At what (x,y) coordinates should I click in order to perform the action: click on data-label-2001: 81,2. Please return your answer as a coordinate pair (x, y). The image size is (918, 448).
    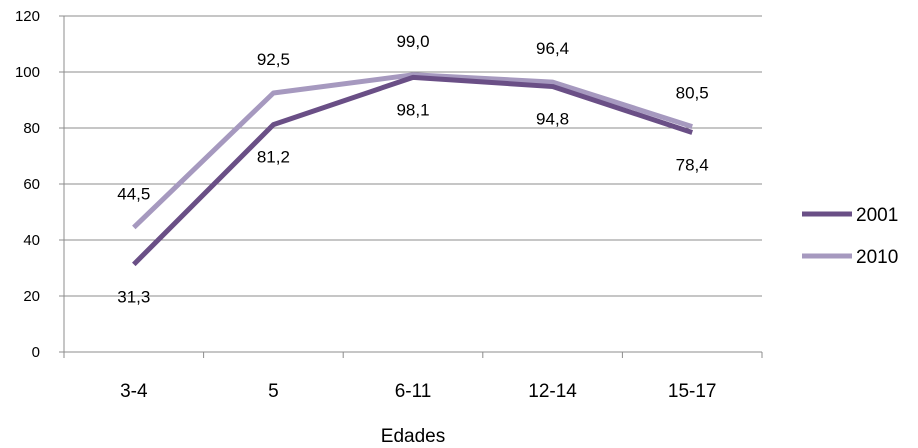
    Looking at the image, I should click on (273, 157).